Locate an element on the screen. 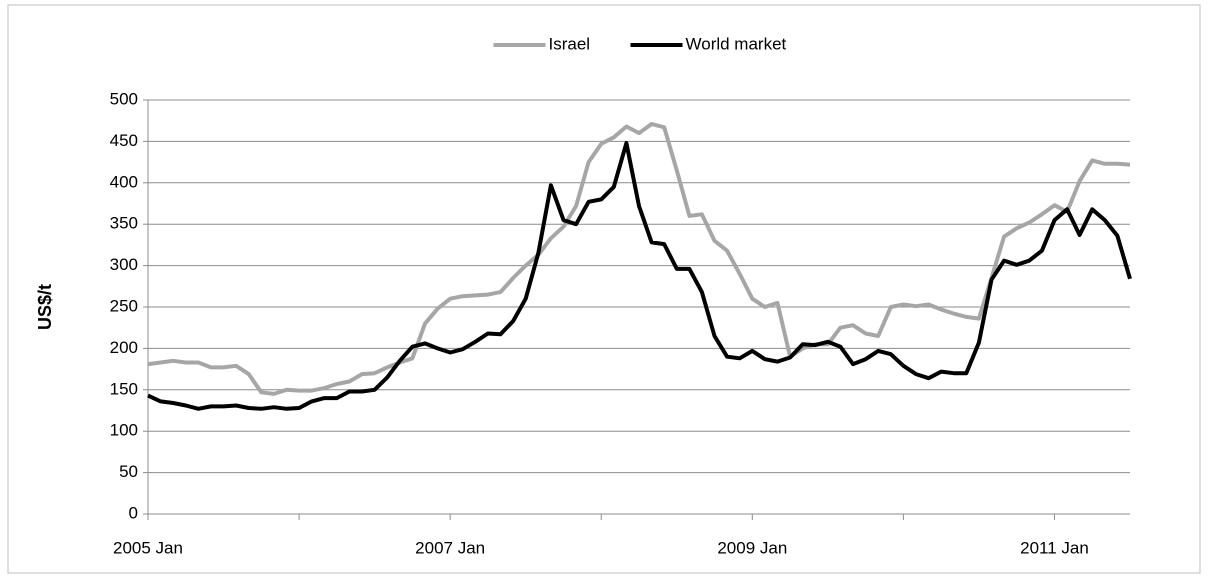 The width and height of the screenshot is (1209, 583). y-tick-label: 500 is located at coordinates (124, 98).